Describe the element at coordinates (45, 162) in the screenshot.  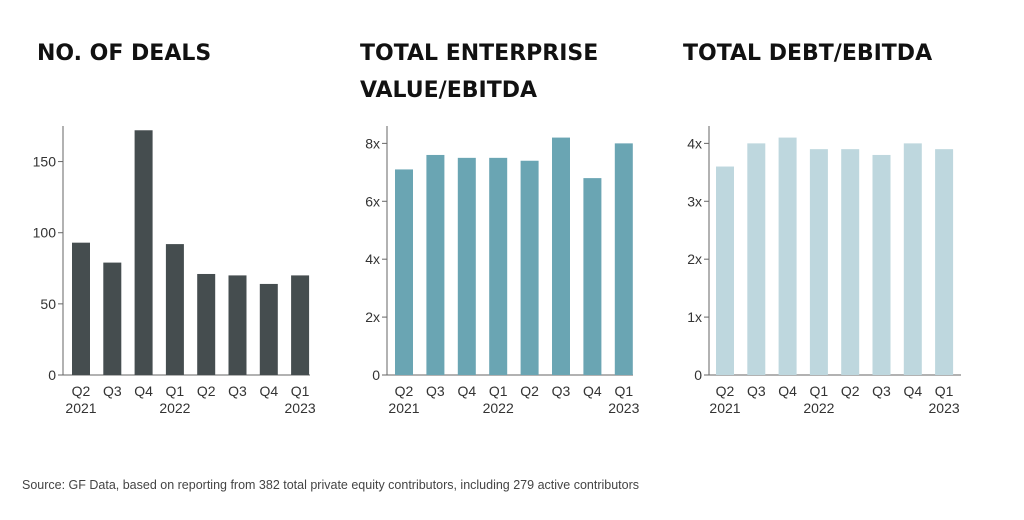
I see `y-tick-label: 150` at that location.